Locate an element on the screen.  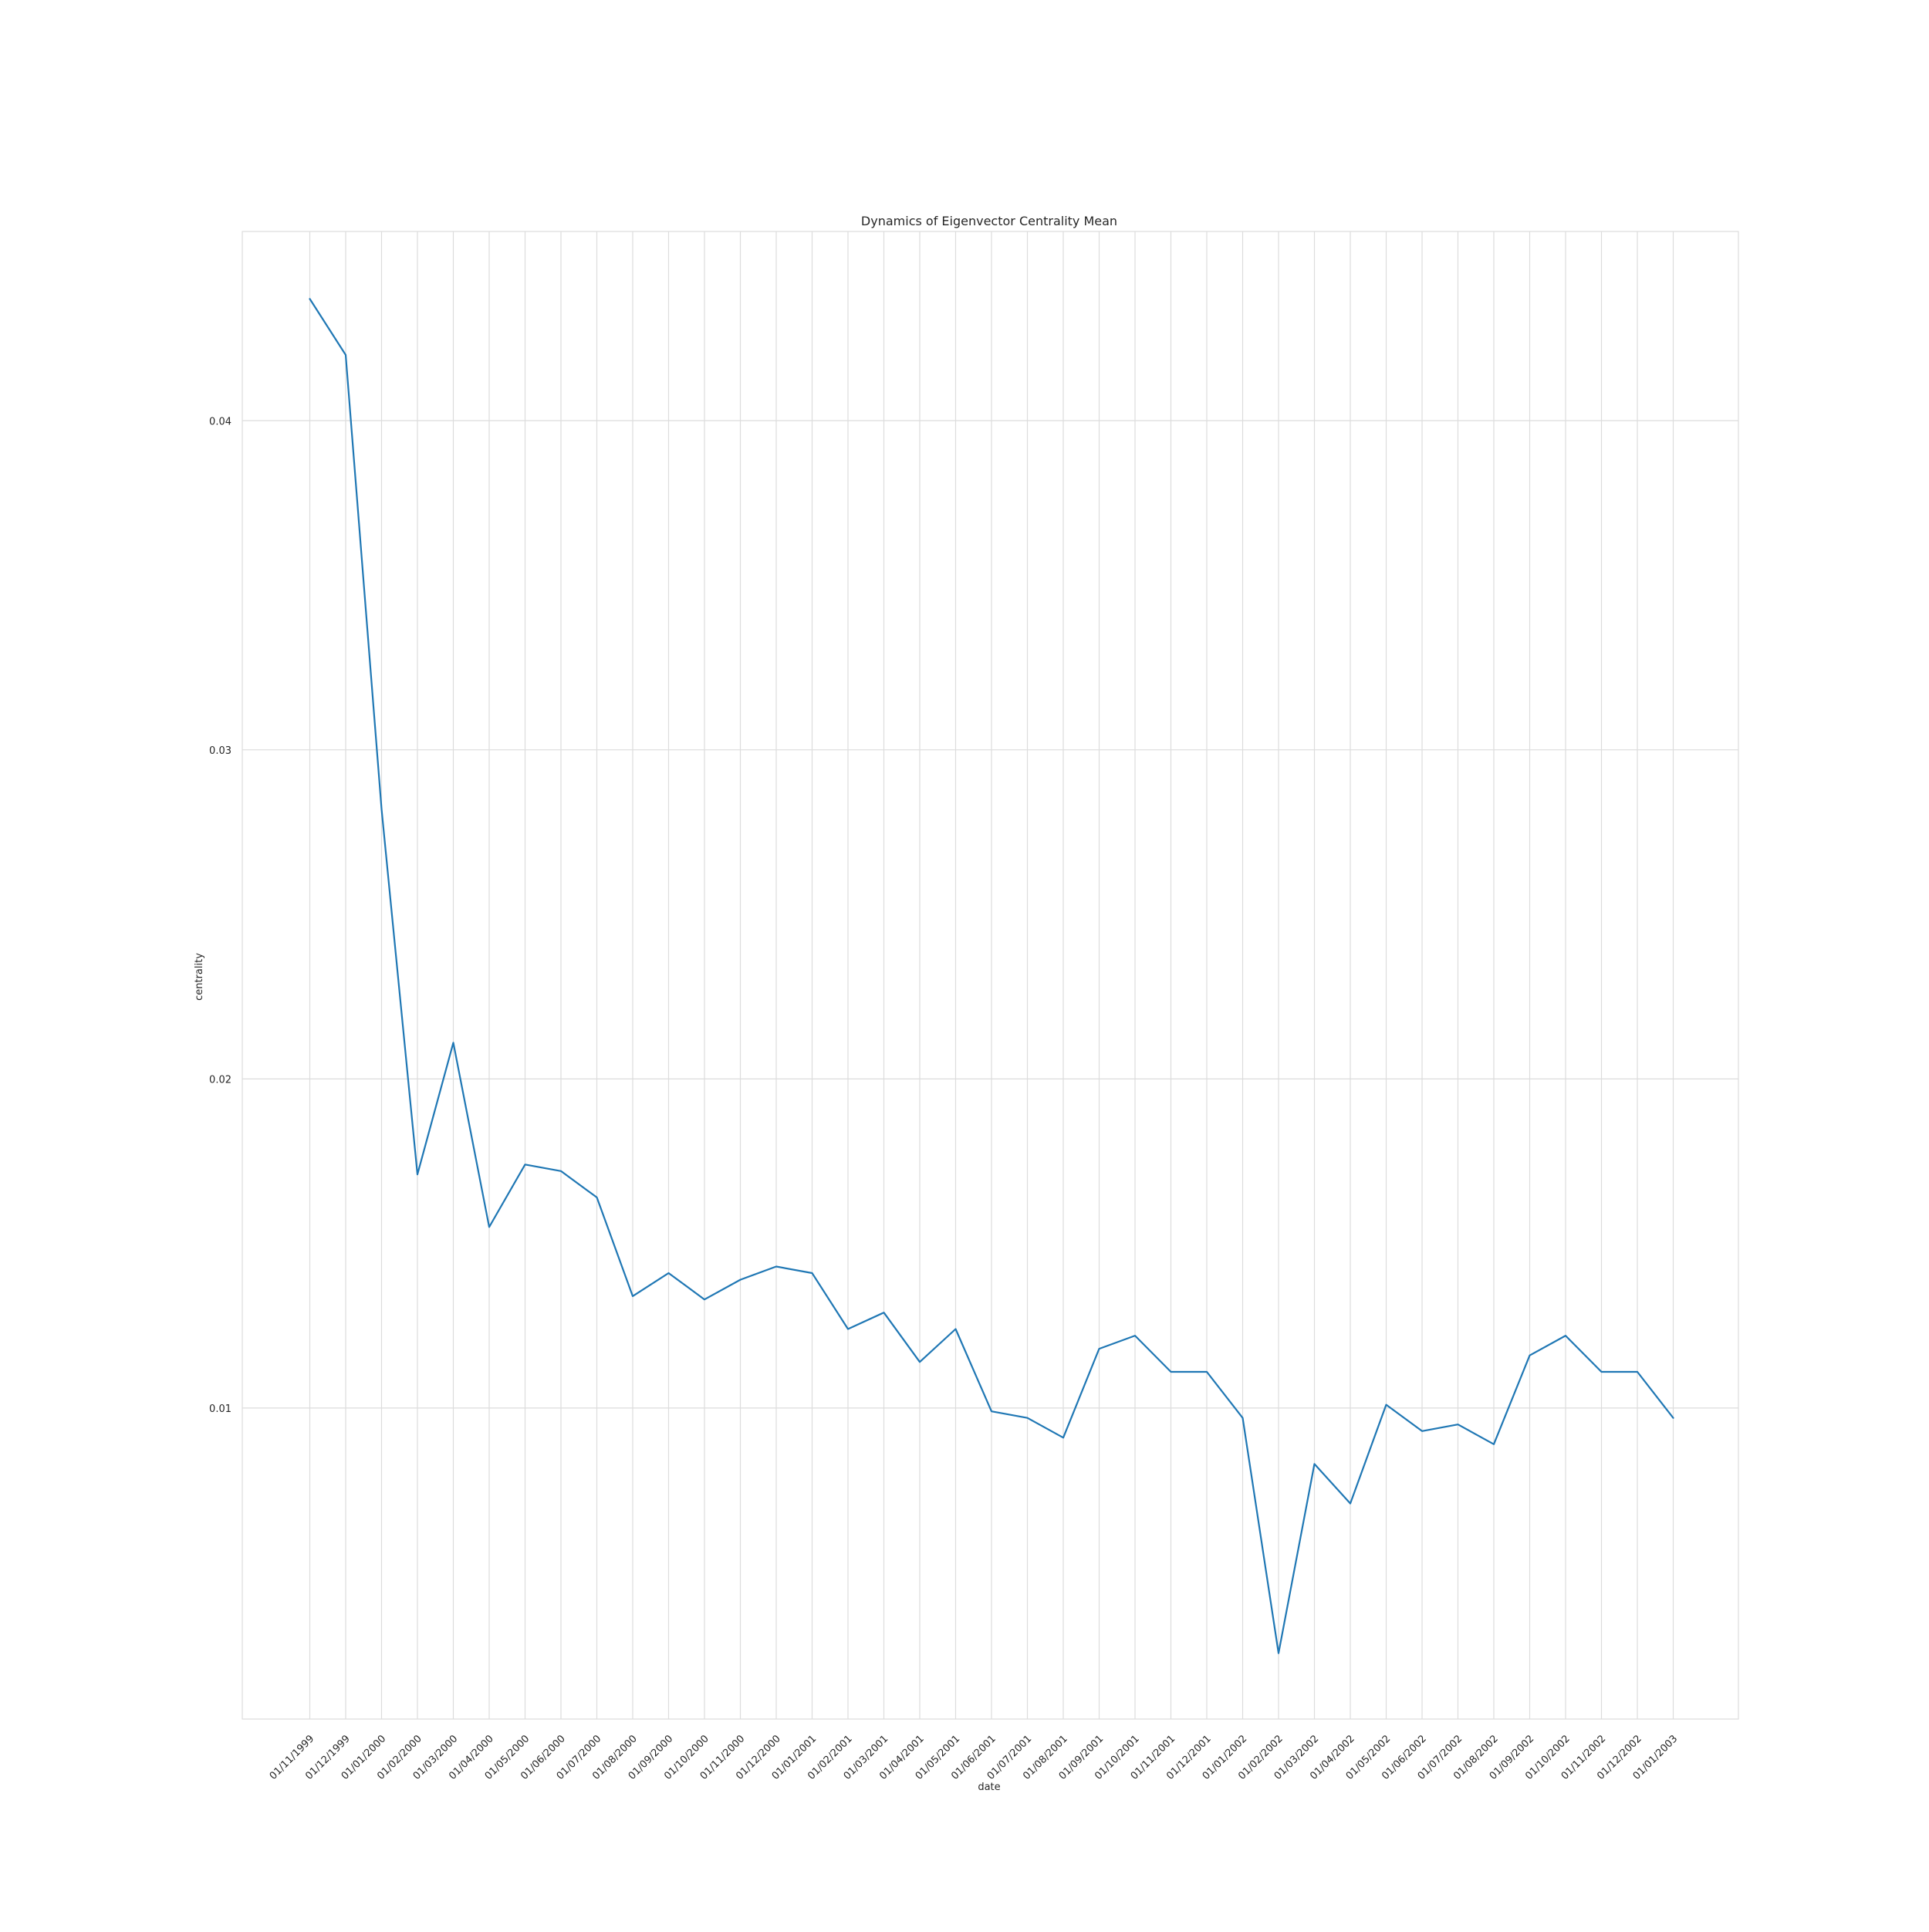
x-axis-label: date is located at coordinates (989, 1788).